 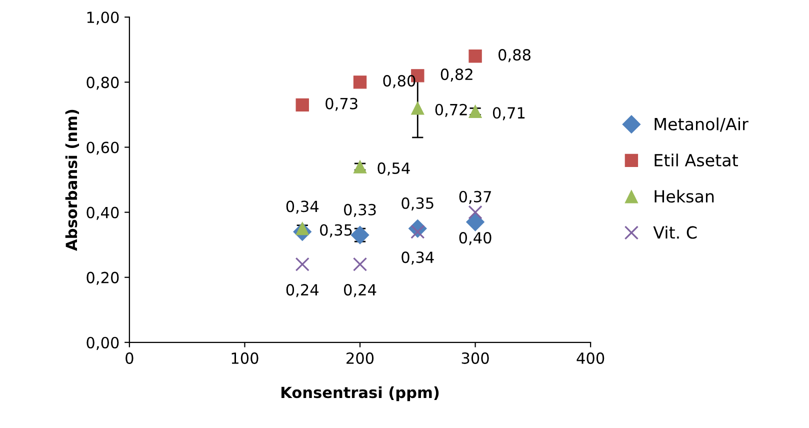 I want to click on data-label: 0,54, so click(x=394, y=169).